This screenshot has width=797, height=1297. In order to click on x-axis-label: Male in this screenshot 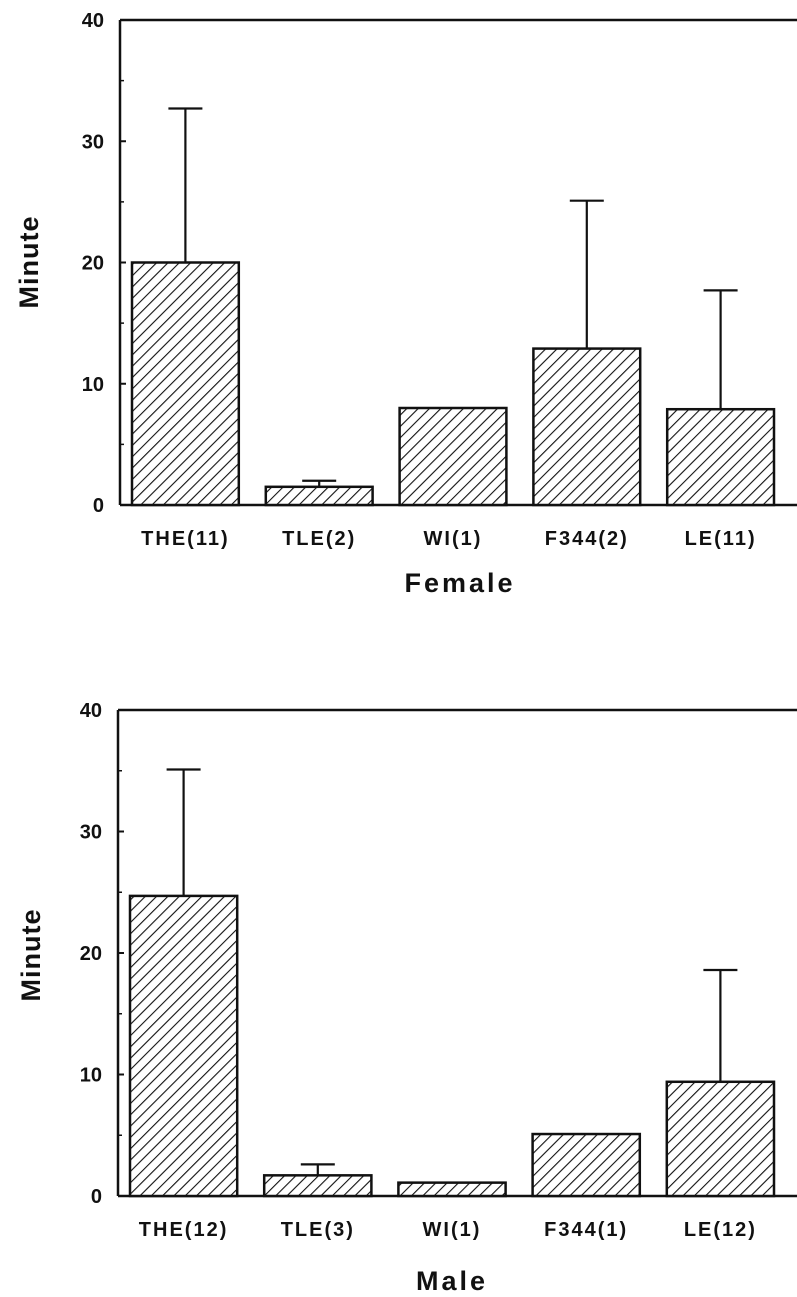, I will do `click(452, 1281)`.